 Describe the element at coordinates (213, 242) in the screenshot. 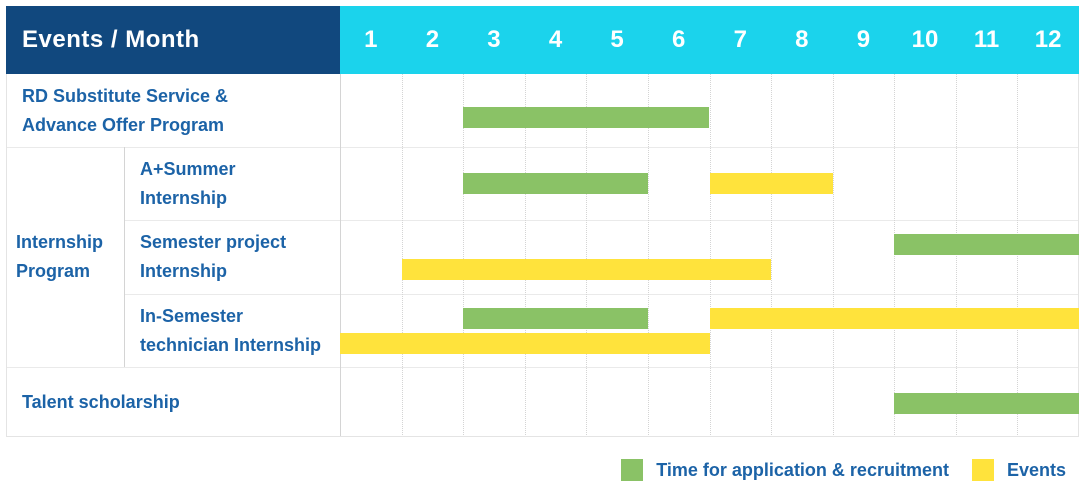

I see `label-line: Semester project` at that location.